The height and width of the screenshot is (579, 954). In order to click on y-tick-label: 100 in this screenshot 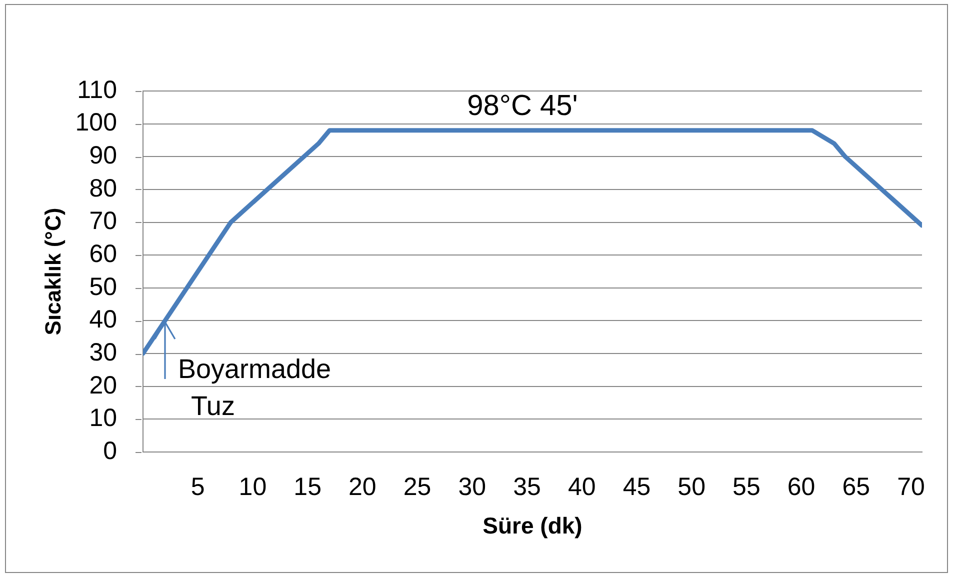, I will do `click(96, 122)`.